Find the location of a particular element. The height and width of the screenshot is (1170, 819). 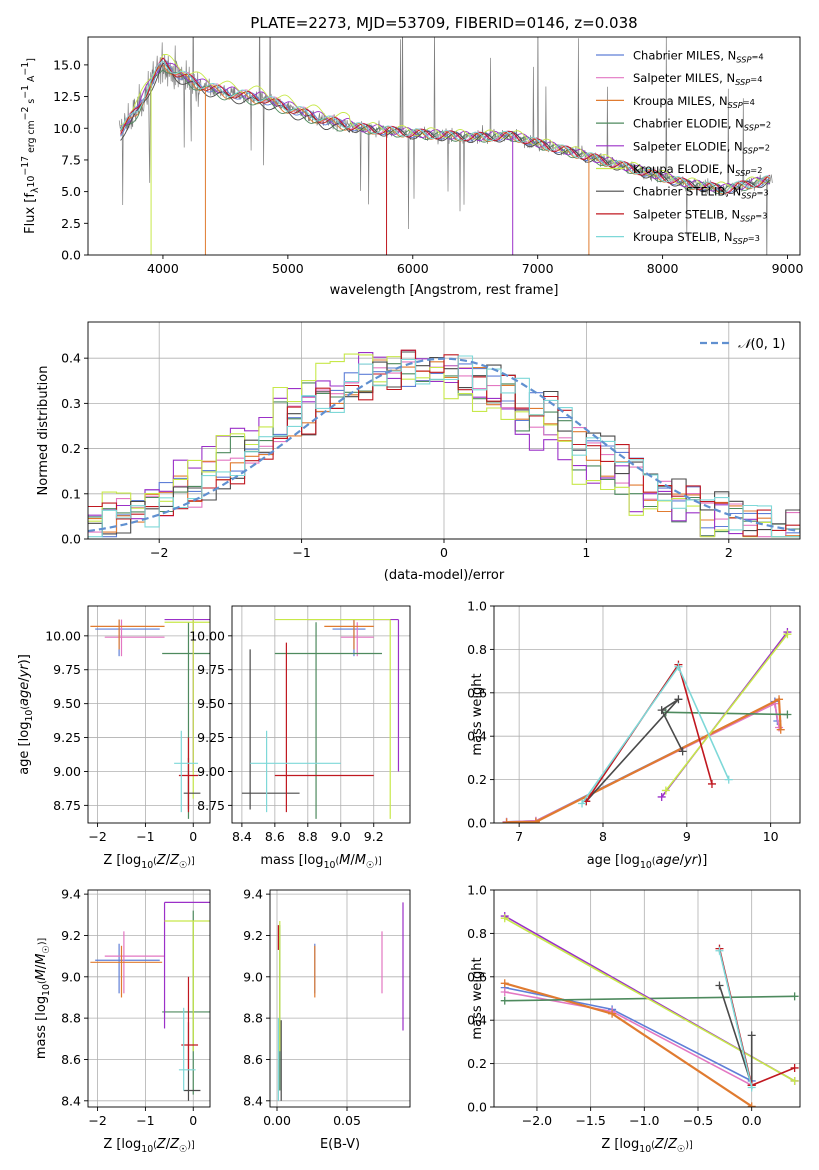

x-axis-label: mass [log10(M/M☉)] is located at coordinates (320, 862).